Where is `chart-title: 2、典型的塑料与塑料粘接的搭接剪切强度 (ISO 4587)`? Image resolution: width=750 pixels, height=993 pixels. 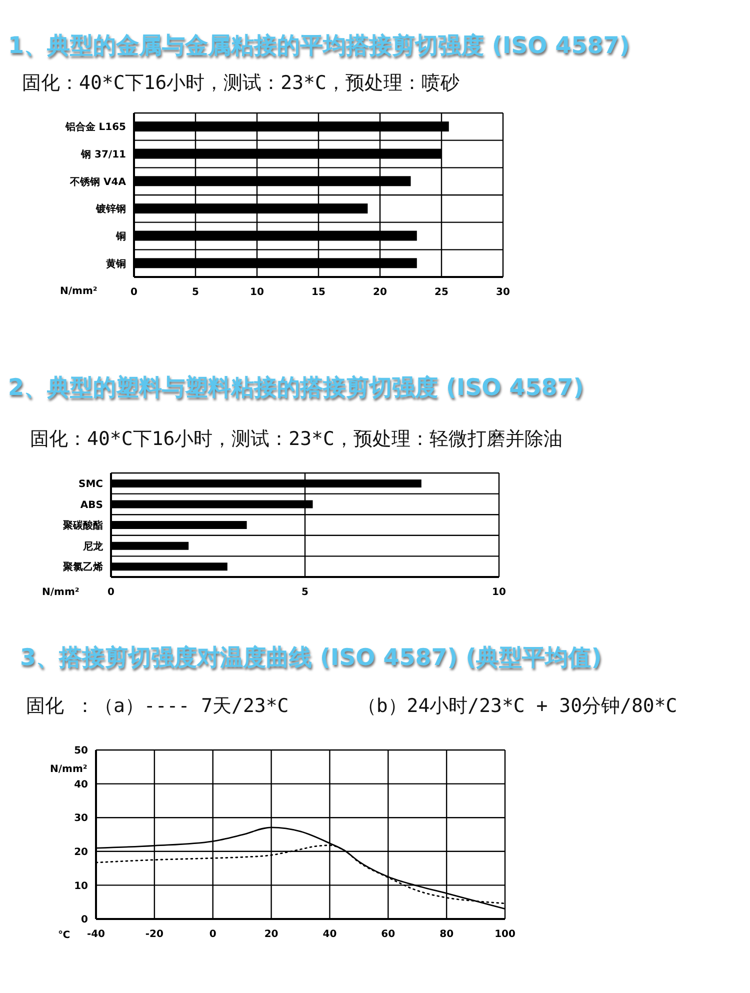
chart-title: 2、典型的塑料与塑料粘接的搭接剪切强度 (ISO 4587) is located at coordinates (296, 388).